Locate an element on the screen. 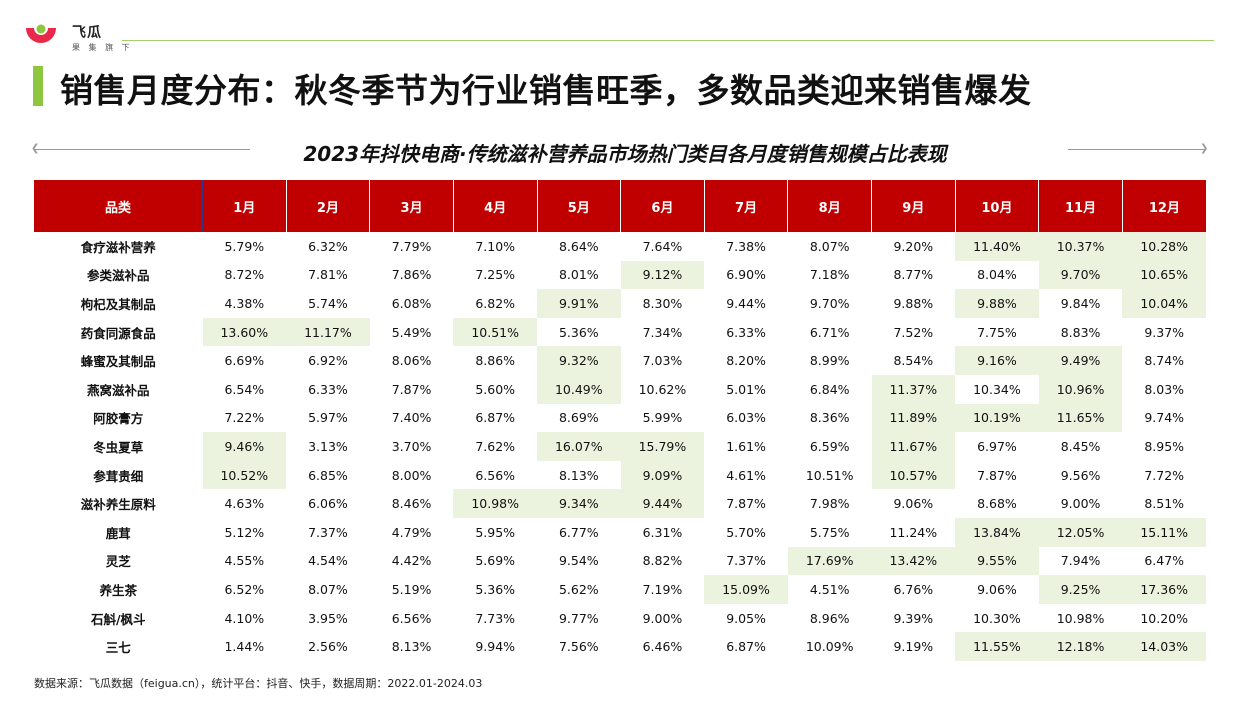  table-cell: 9.09% is located at coordinates (662, 475).